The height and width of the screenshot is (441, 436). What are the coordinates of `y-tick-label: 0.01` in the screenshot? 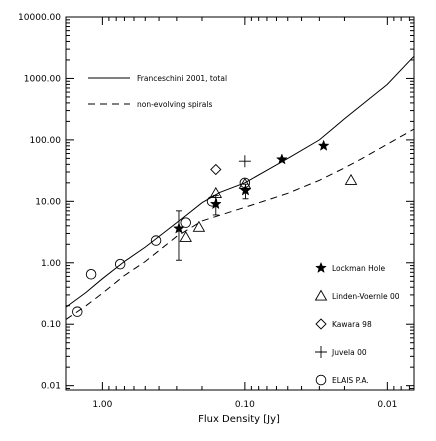 It's located at (51, 387).